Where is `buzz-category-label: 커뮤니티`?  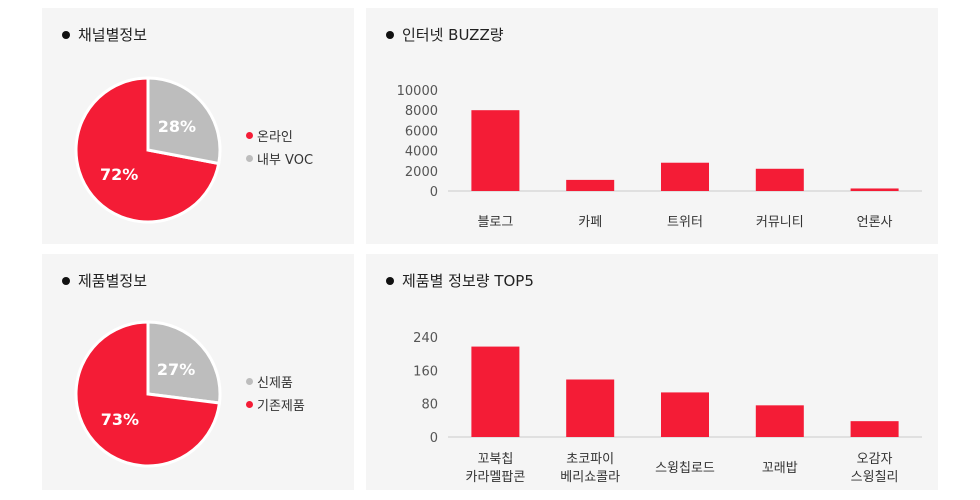
buzz-category-label: 커뮤니티 is located at coordinates (780, 222).